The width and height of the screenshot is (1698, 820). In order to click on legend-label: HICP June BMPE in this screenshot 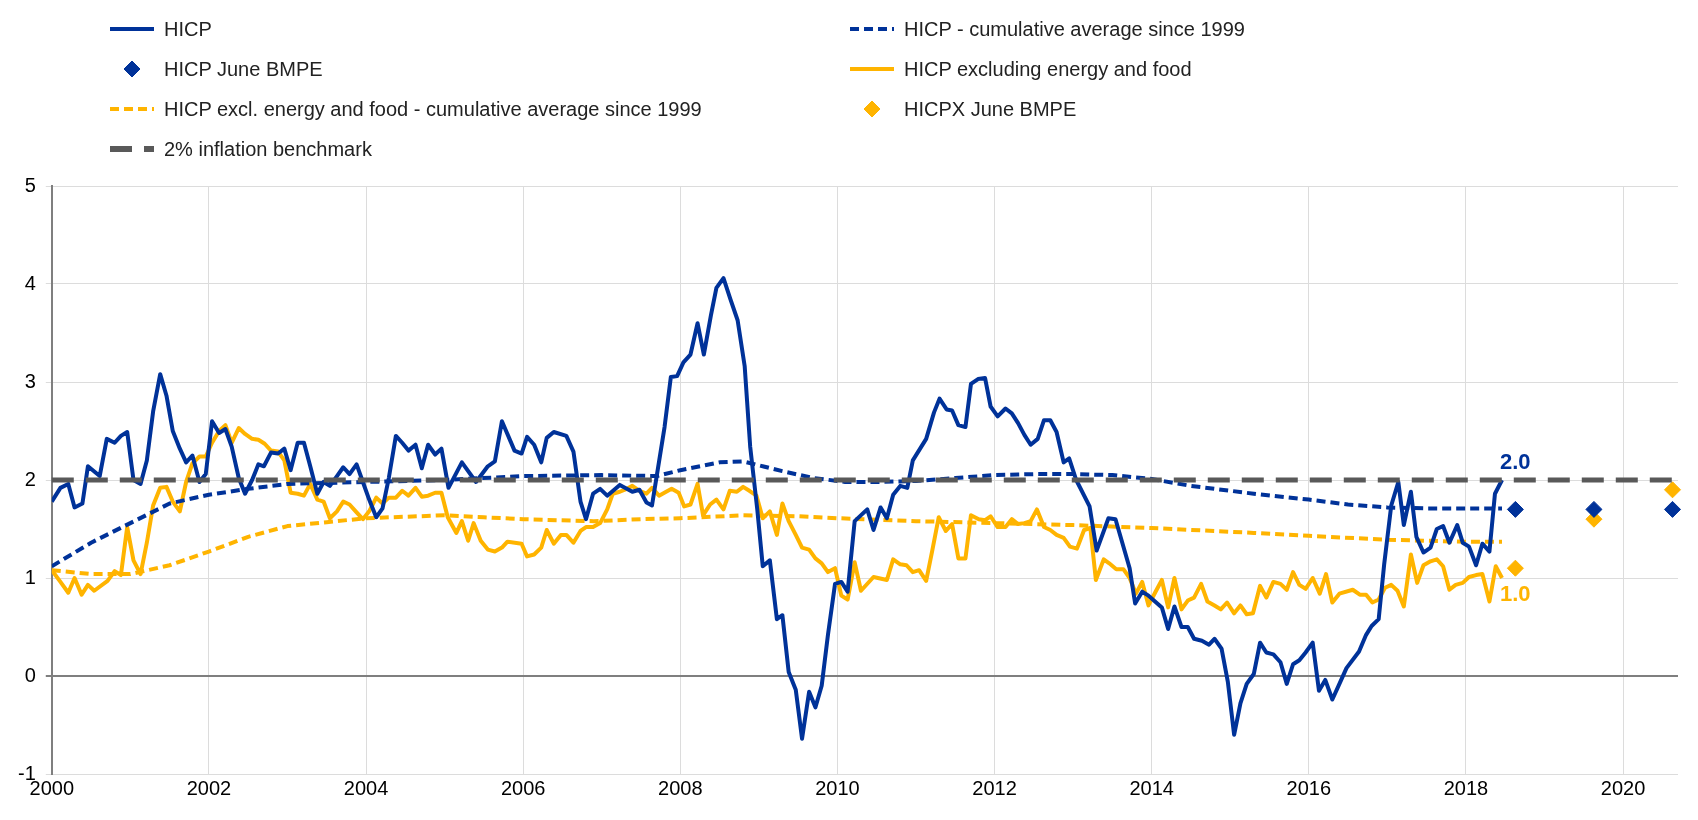, I will do `click(243, 69)`.